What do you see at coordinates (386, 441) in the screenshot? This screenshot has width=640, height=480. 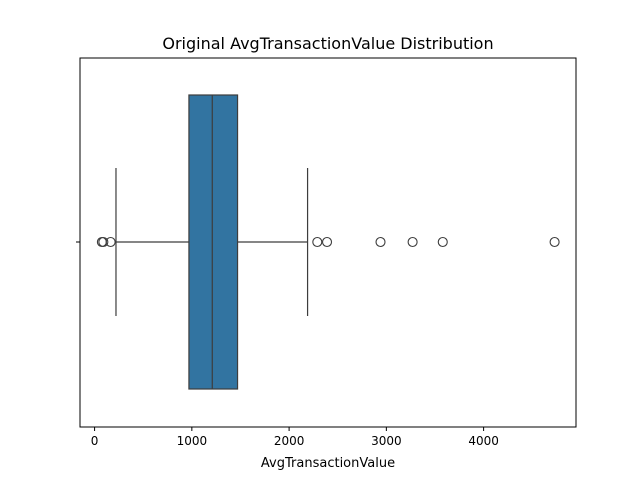 I see `x-axis-tick-label-3000: 3000` at bounding box center [386, 441].